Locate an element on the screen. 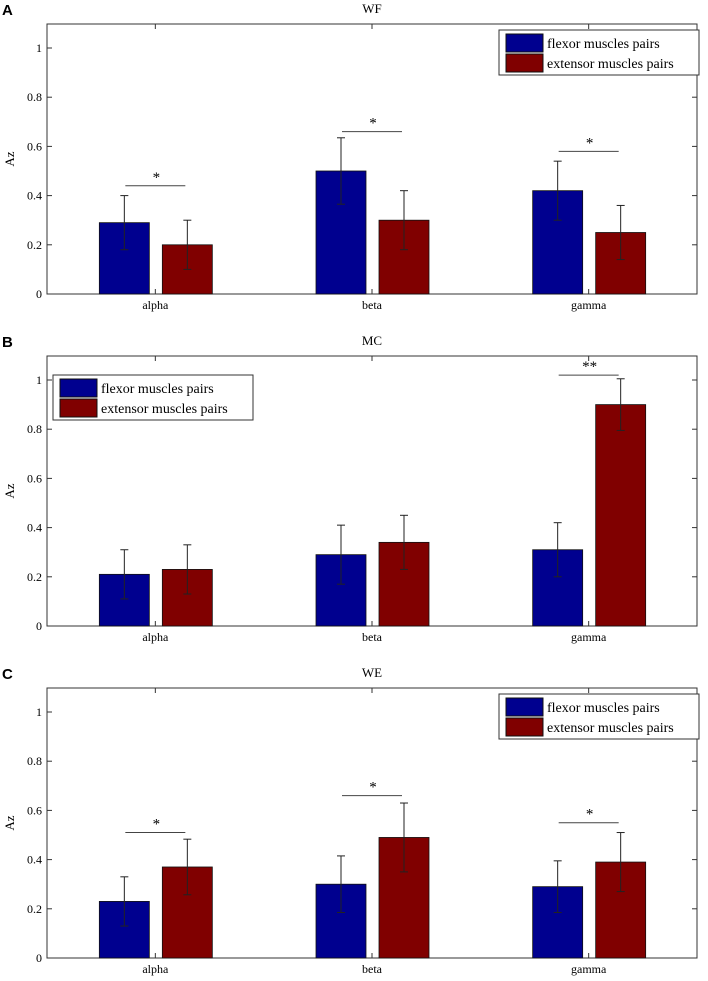  bar-flexor-beta is located at coordinates (341, 921).